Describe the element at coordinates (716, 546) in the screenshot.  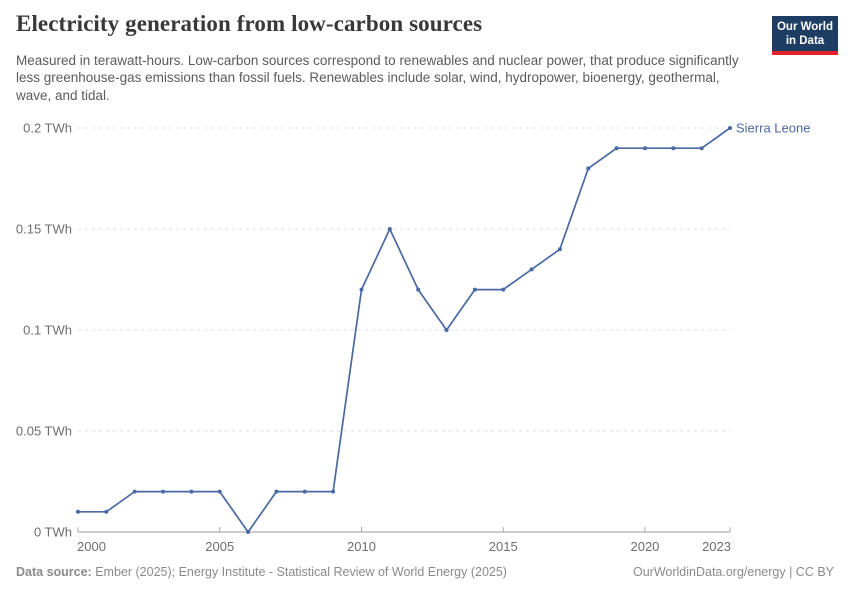
I see `x-tick-label: 2023` at that location.